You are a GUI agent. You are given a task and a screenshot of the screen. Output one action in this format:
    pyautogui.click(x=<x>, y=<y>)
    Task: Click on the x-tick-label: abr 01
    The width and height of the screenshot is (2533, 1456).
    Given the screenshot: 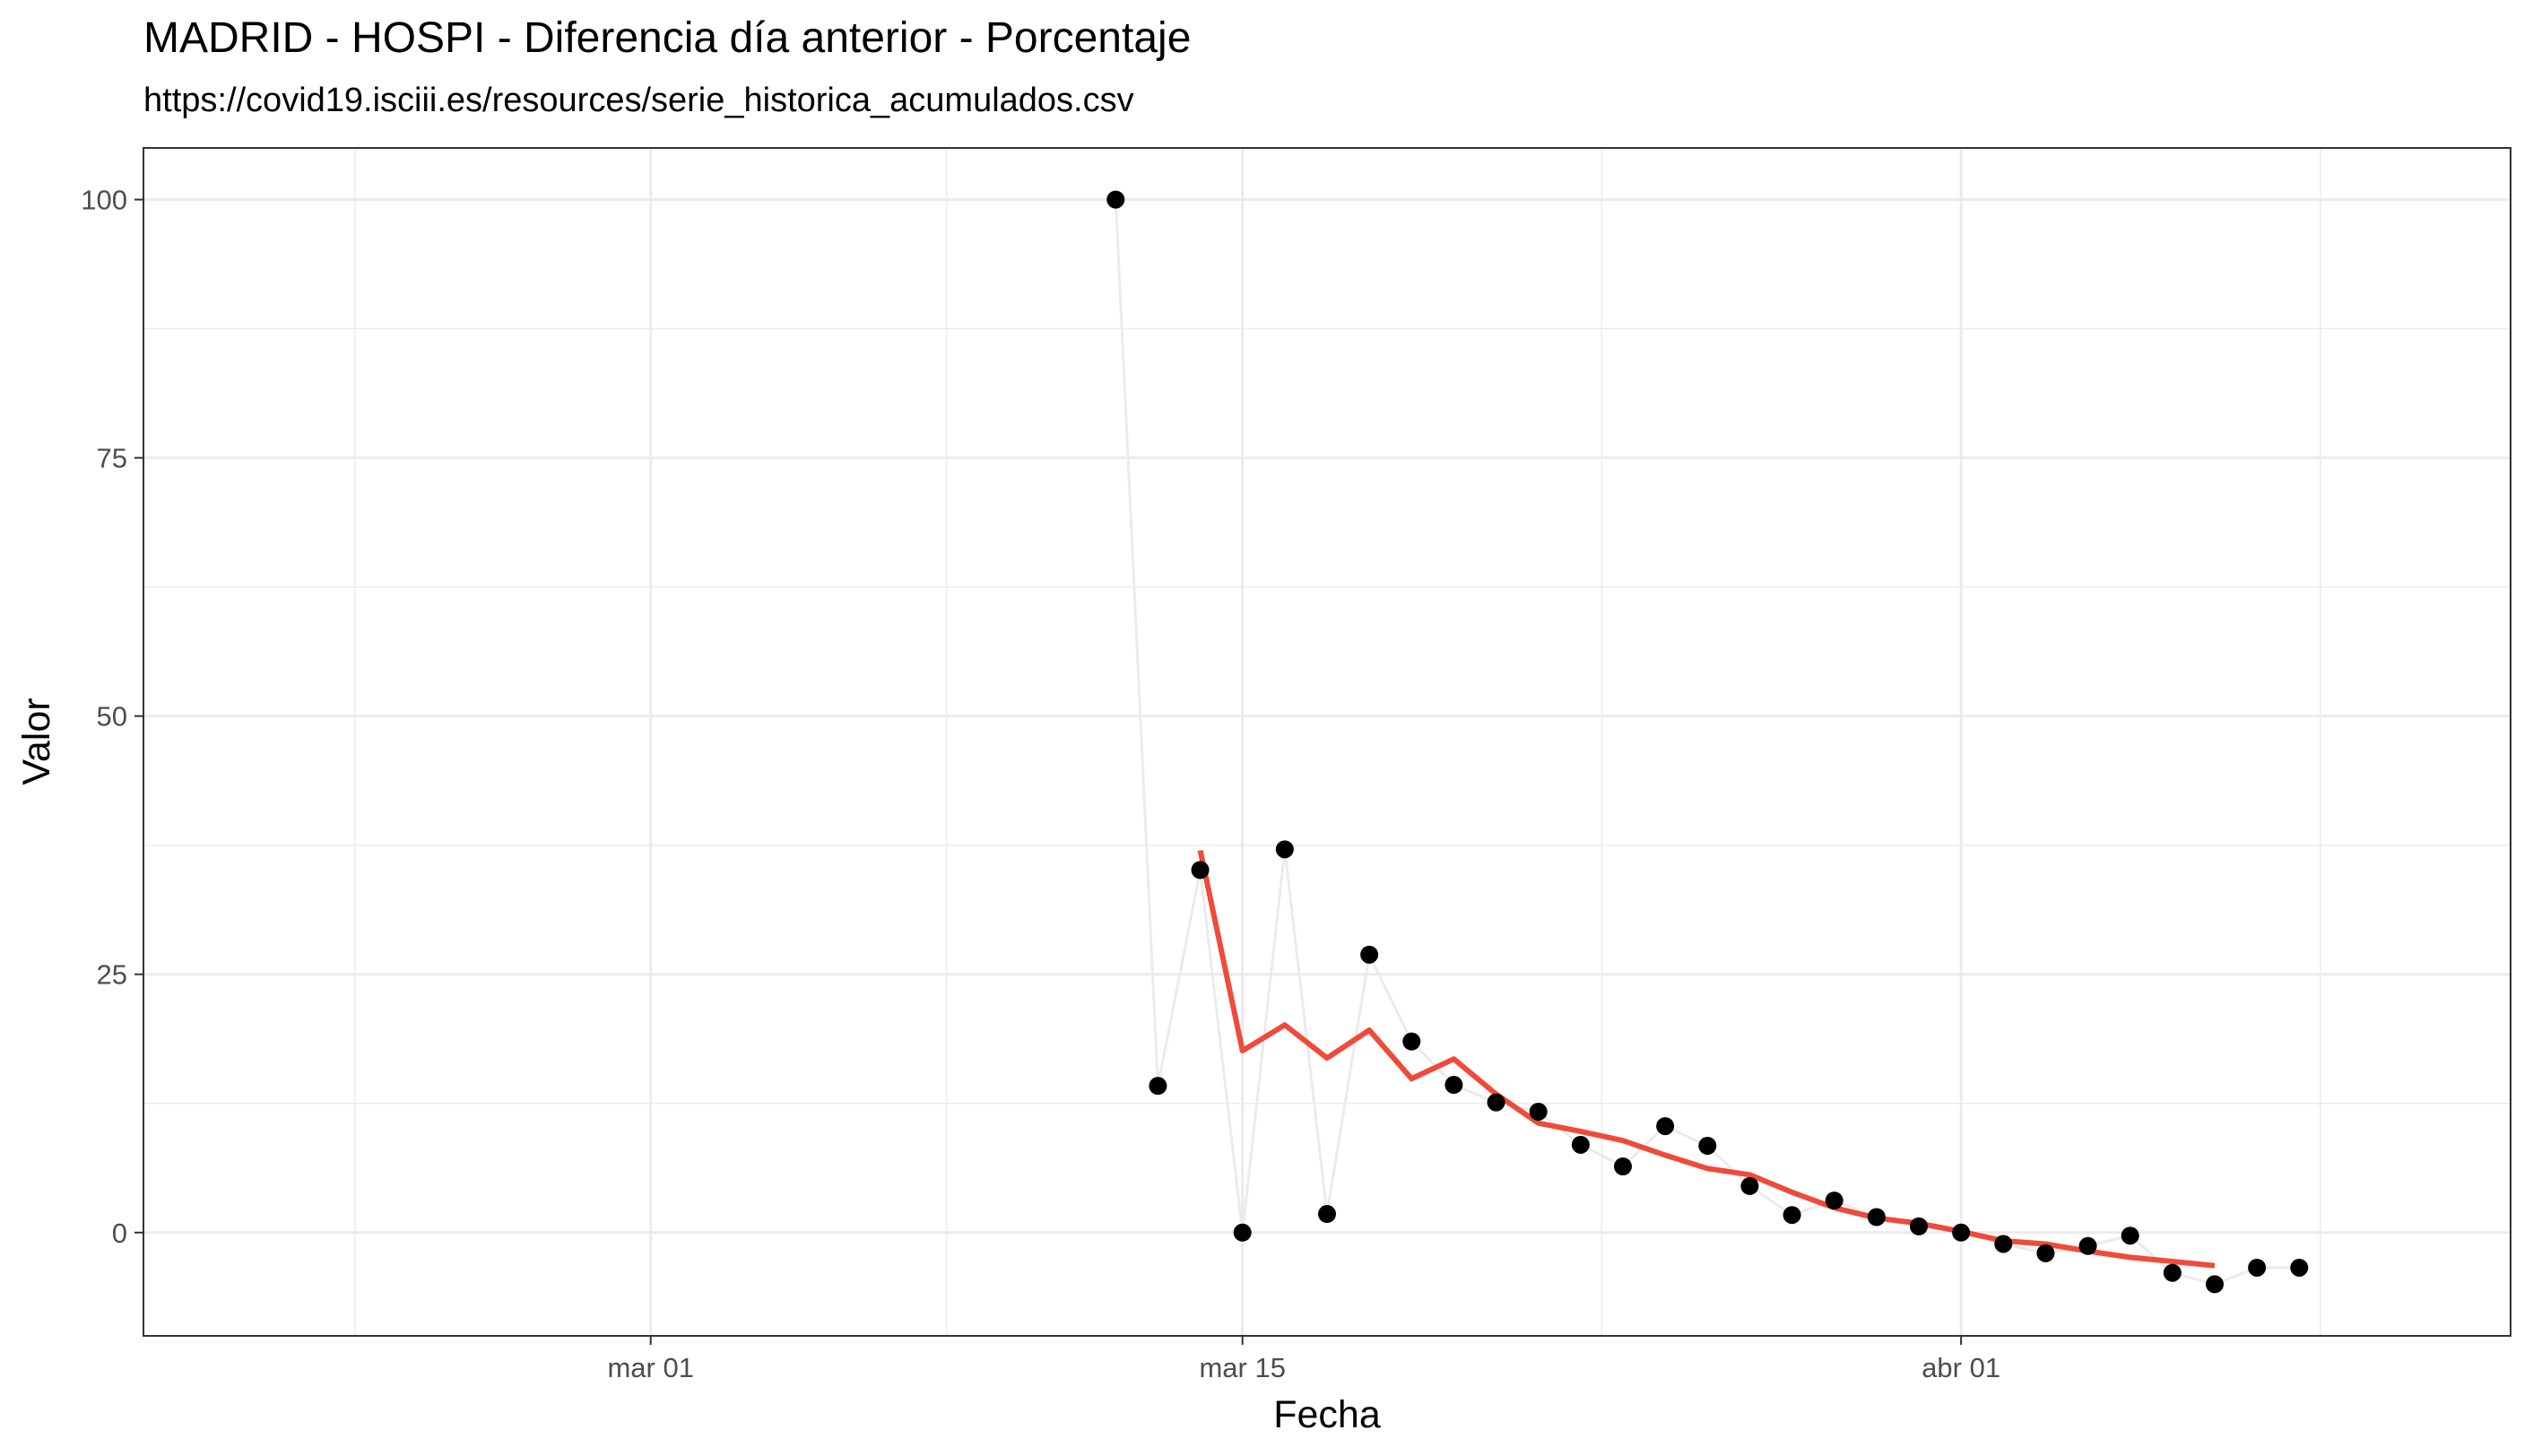 What is the action you would take?
    pyautogui.click(x=1960, y=1368)
    